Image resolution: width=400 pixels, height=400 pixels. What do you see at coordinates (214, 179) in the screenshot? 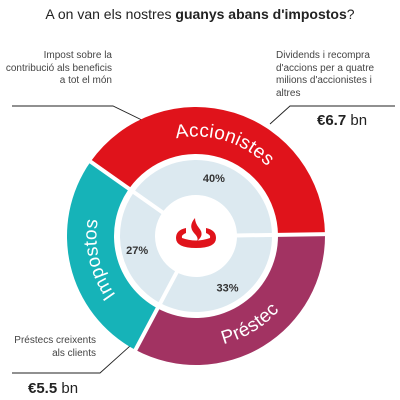
I see `percent-label-shareholders: 40%` at bounding box center [214, 179].